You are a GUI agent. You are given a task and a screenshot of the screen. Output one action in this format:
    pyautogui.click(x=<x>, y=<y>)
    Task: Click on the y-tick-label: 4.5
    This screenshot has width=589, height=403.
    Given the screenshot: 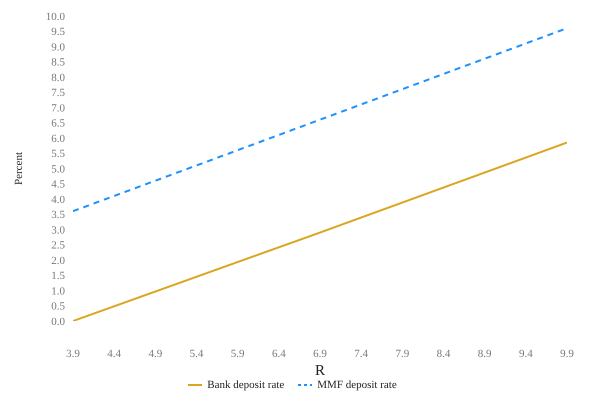 What is the action you would take?
    pyautogui.click(x=58, y=184)
    